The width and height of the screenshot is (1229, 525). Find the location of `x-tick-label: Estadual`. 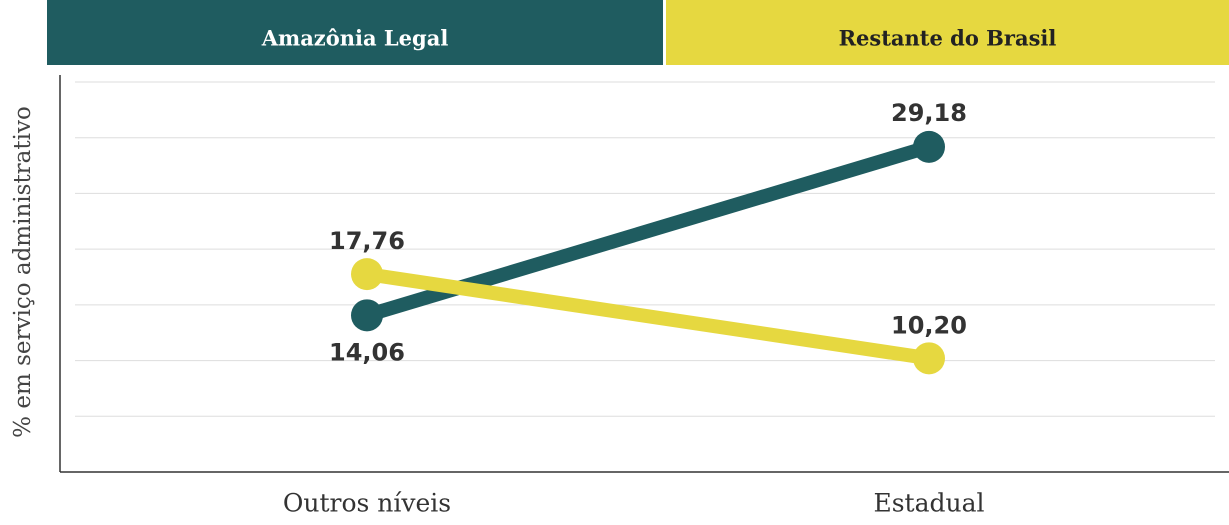

x-tick-label: Estadual is located at coordinates (928, 503).